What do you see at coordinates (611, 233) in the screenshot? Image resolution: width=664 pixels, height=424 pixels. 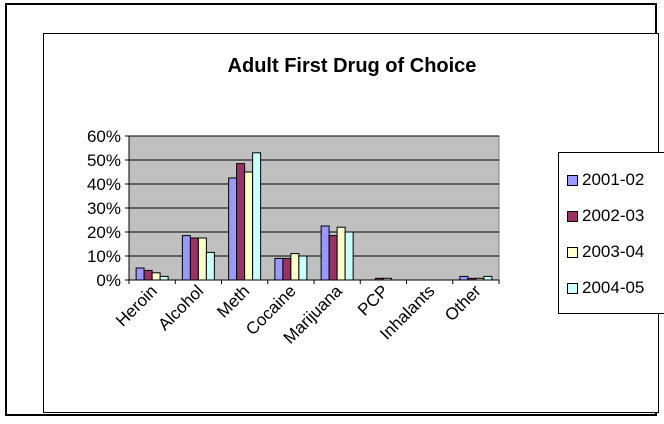 I see `legend: 2001-02 2002-03 2003-04 2004-05` at bounding box center [611, 233].